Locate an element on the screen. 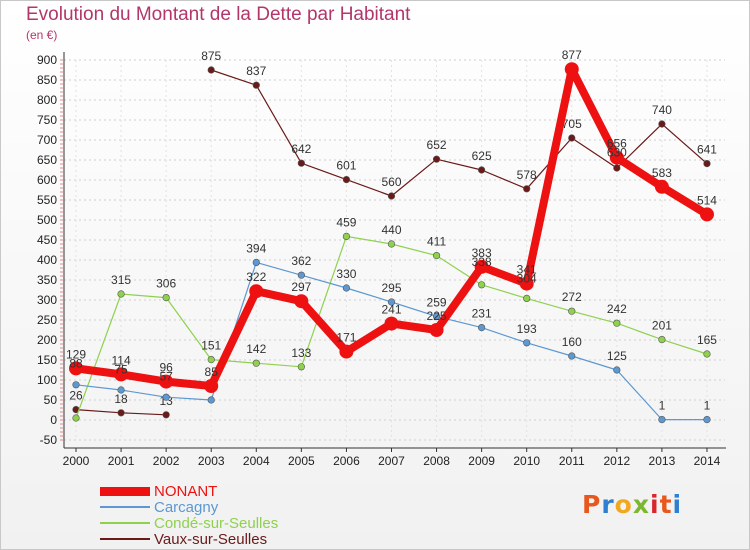 Image resolution: width=750 pixels, height=550 pixels. data-label: 304 is located at coordinates (527, 279).